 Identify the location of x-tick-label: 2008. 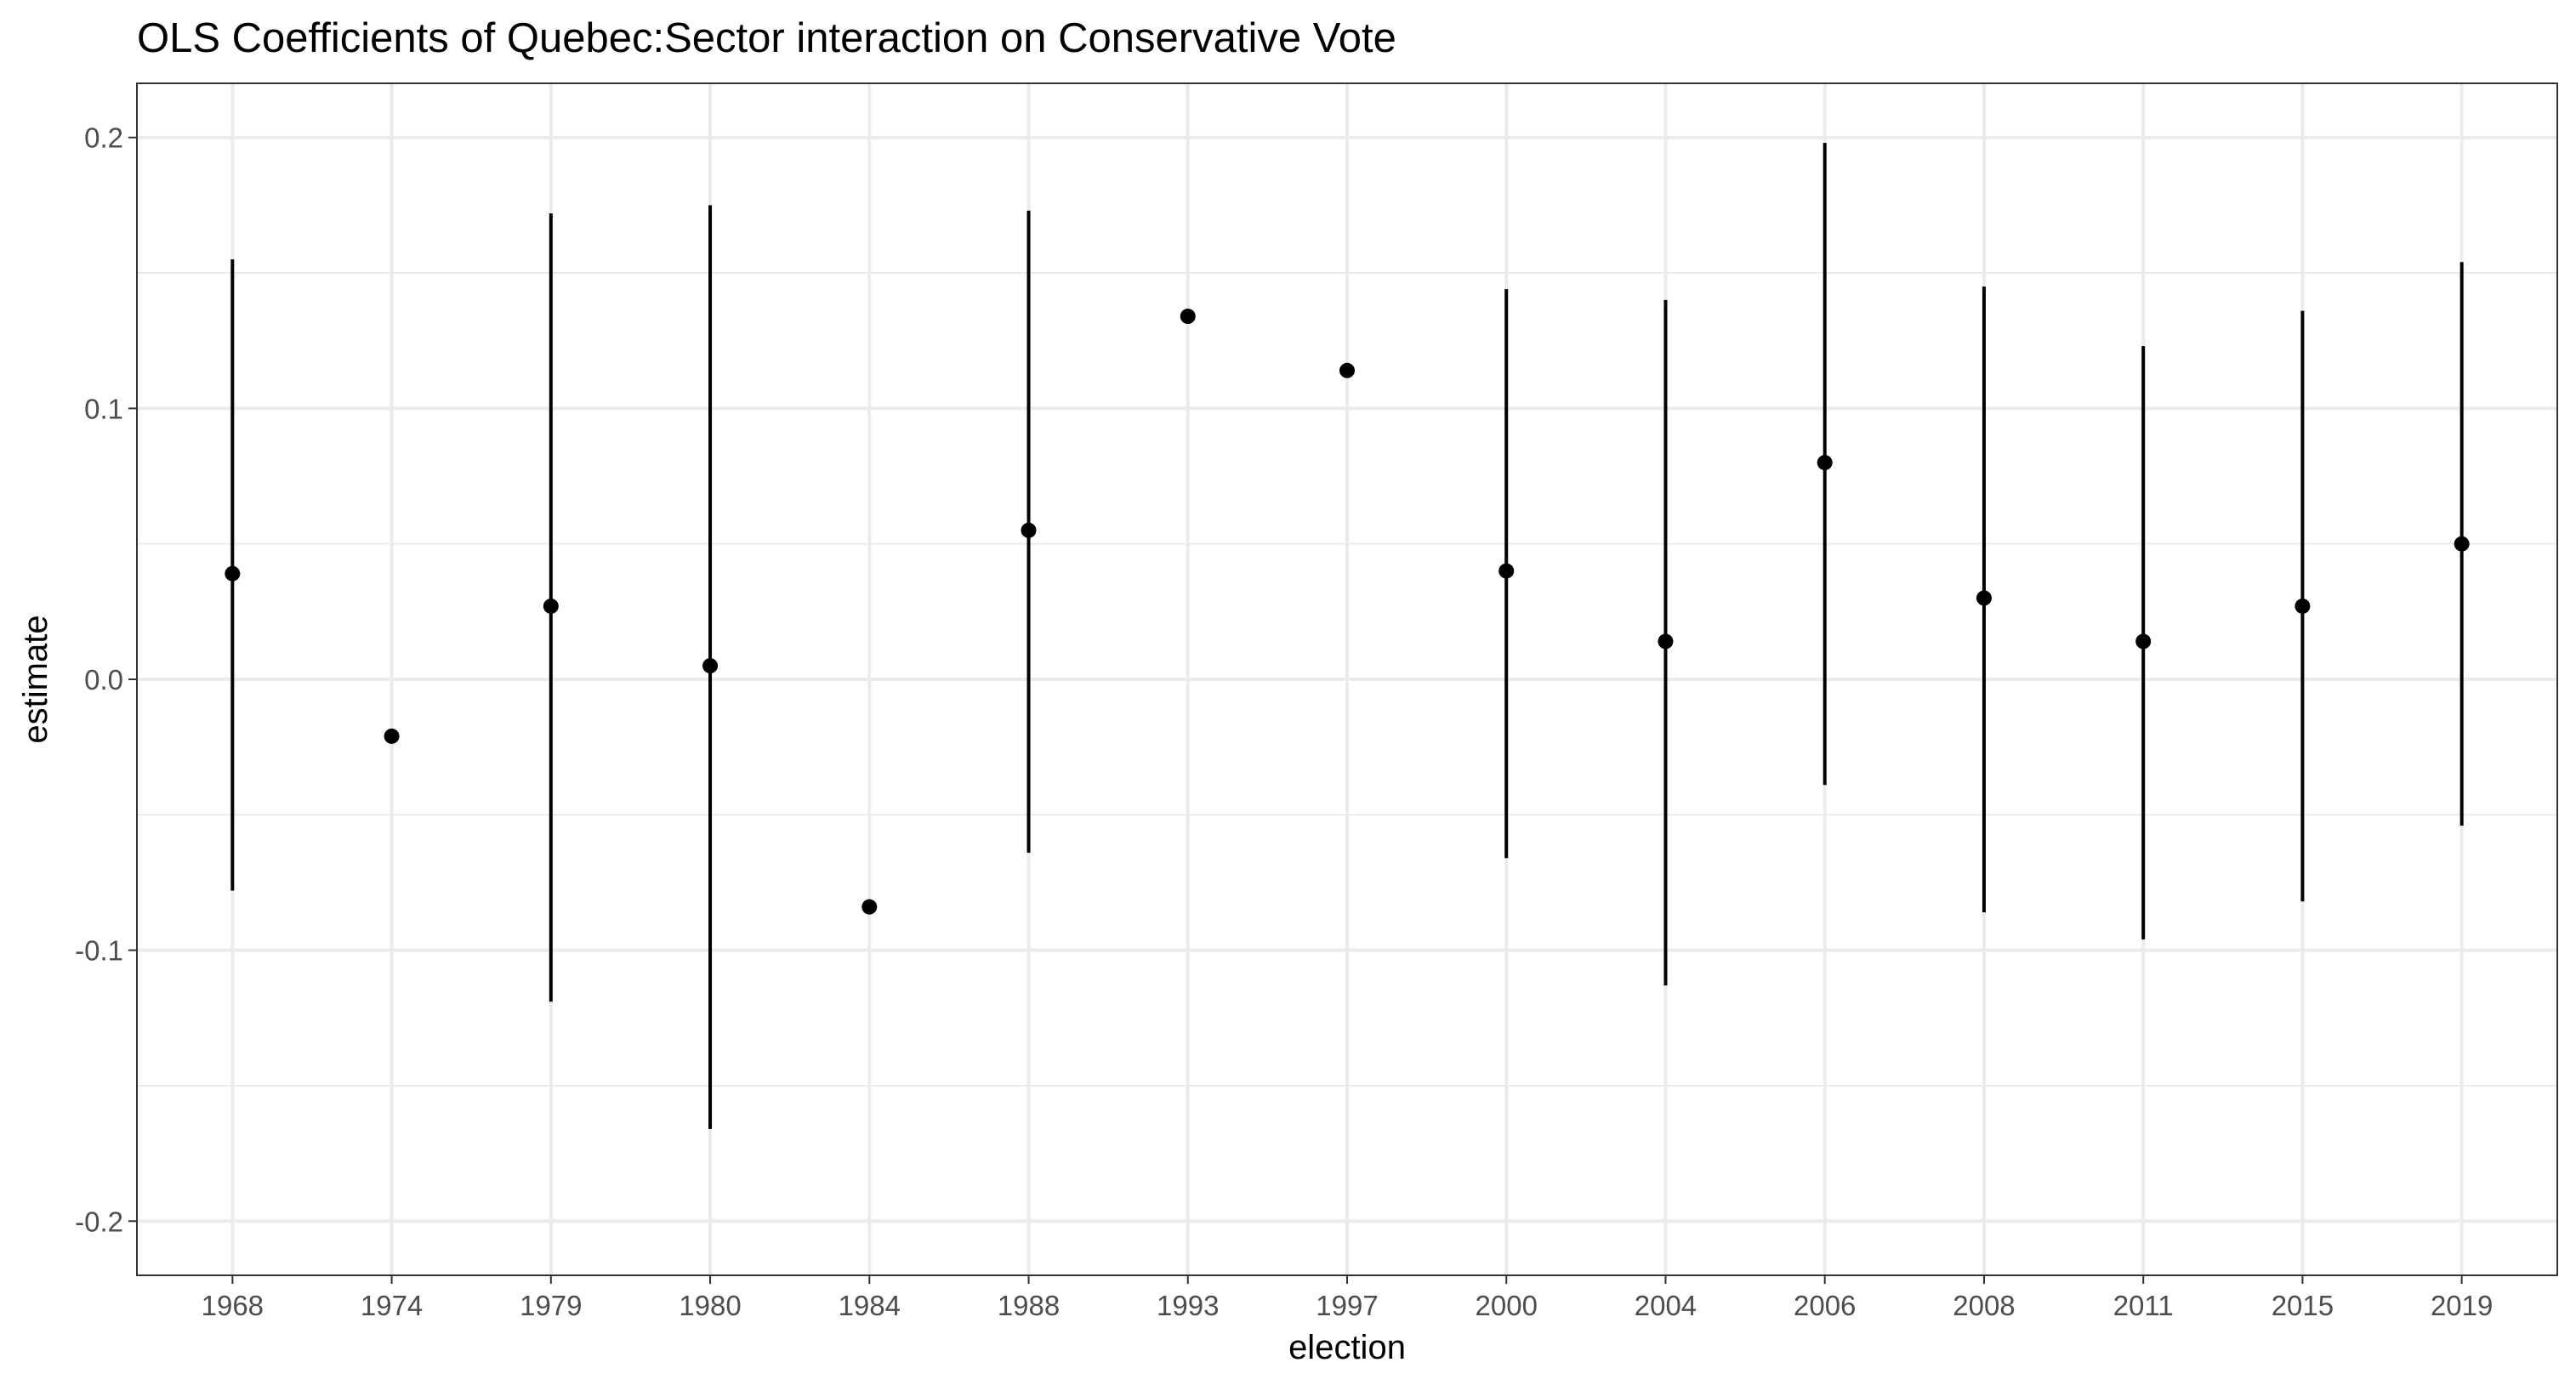
(1984, 1306).